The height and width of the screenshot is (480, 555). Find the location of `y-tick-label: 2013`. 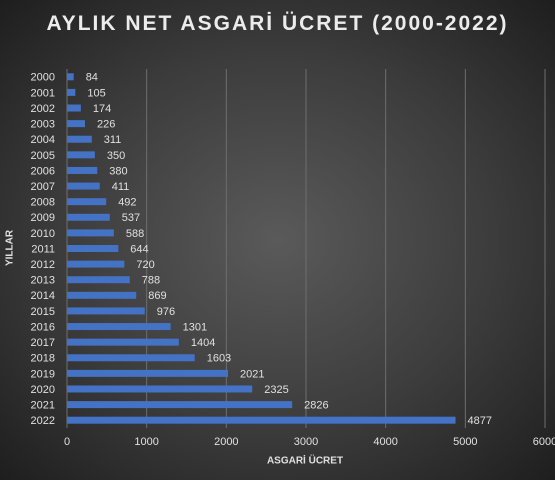

y-tick-label: 2013 is located at coordinates (43, 281).